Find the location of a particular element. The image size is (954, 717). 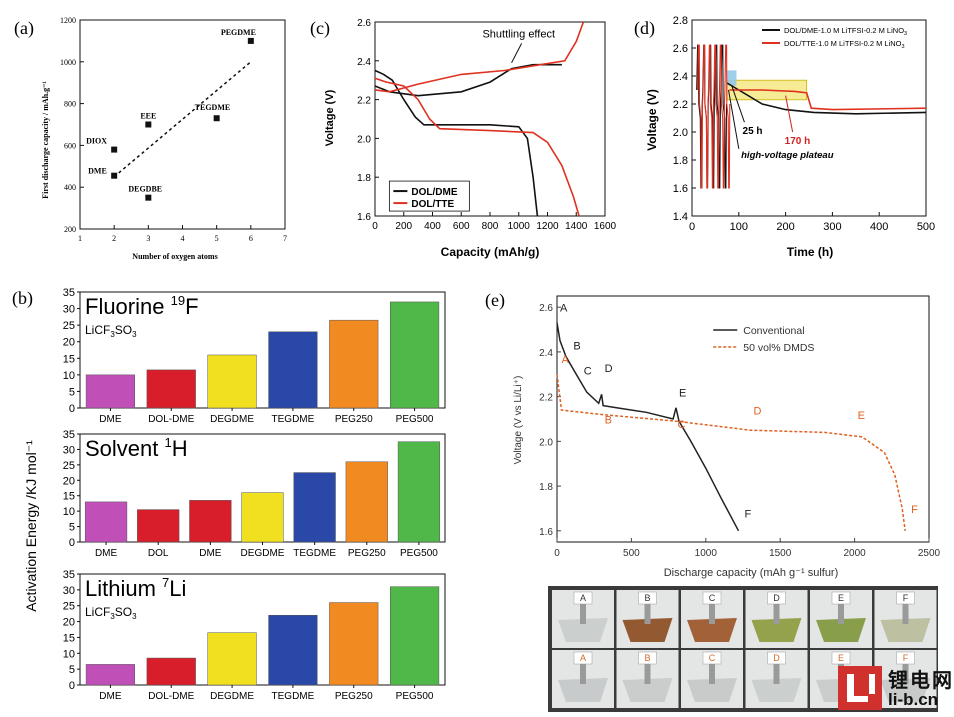

chart-e-xtick-label: 2500 is located at coordinates (929, 553).